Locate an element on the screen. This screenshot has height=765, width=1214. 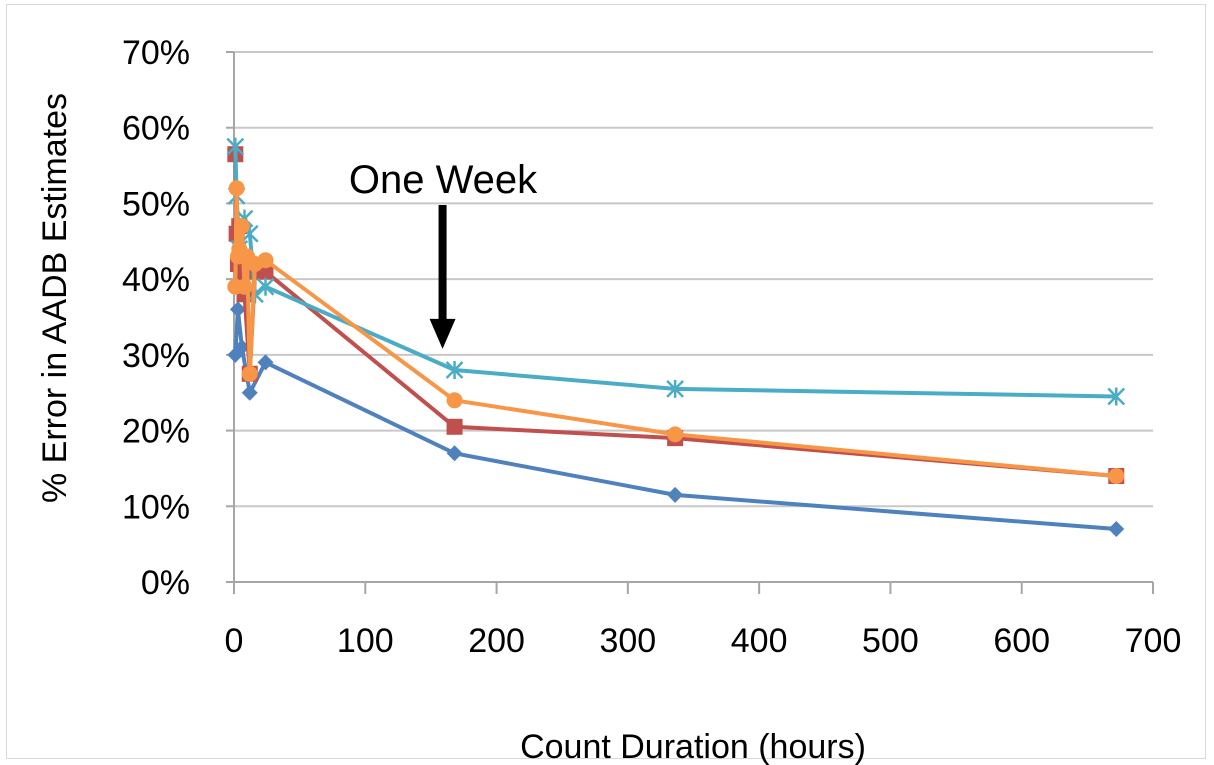
annotation-group: One Week is located at coordinates (443, 253).